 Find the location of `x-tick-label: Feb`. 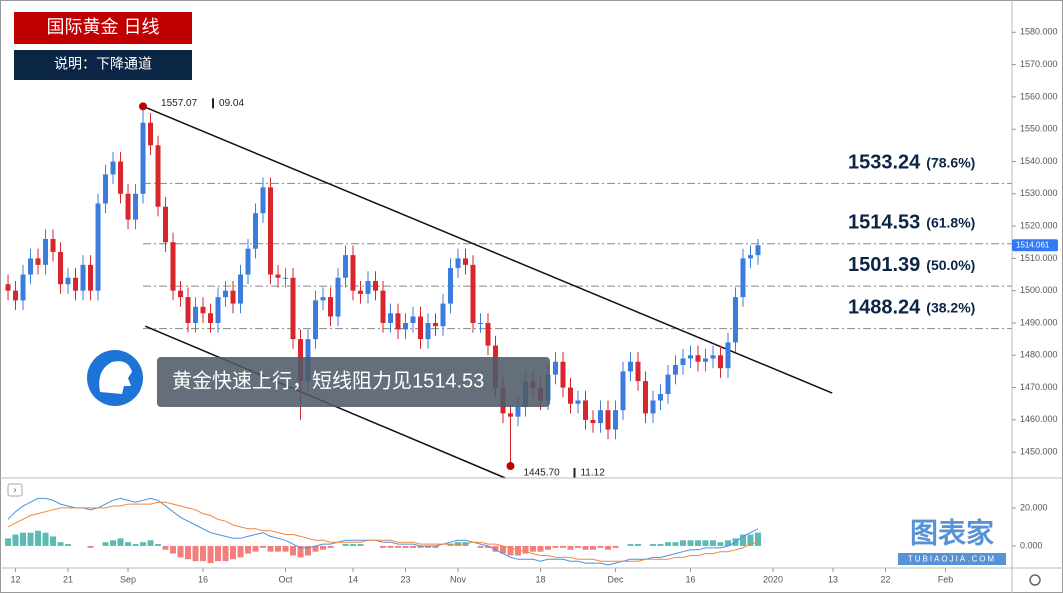

x-tick-label: Feb is located at coordinates (946, 579).